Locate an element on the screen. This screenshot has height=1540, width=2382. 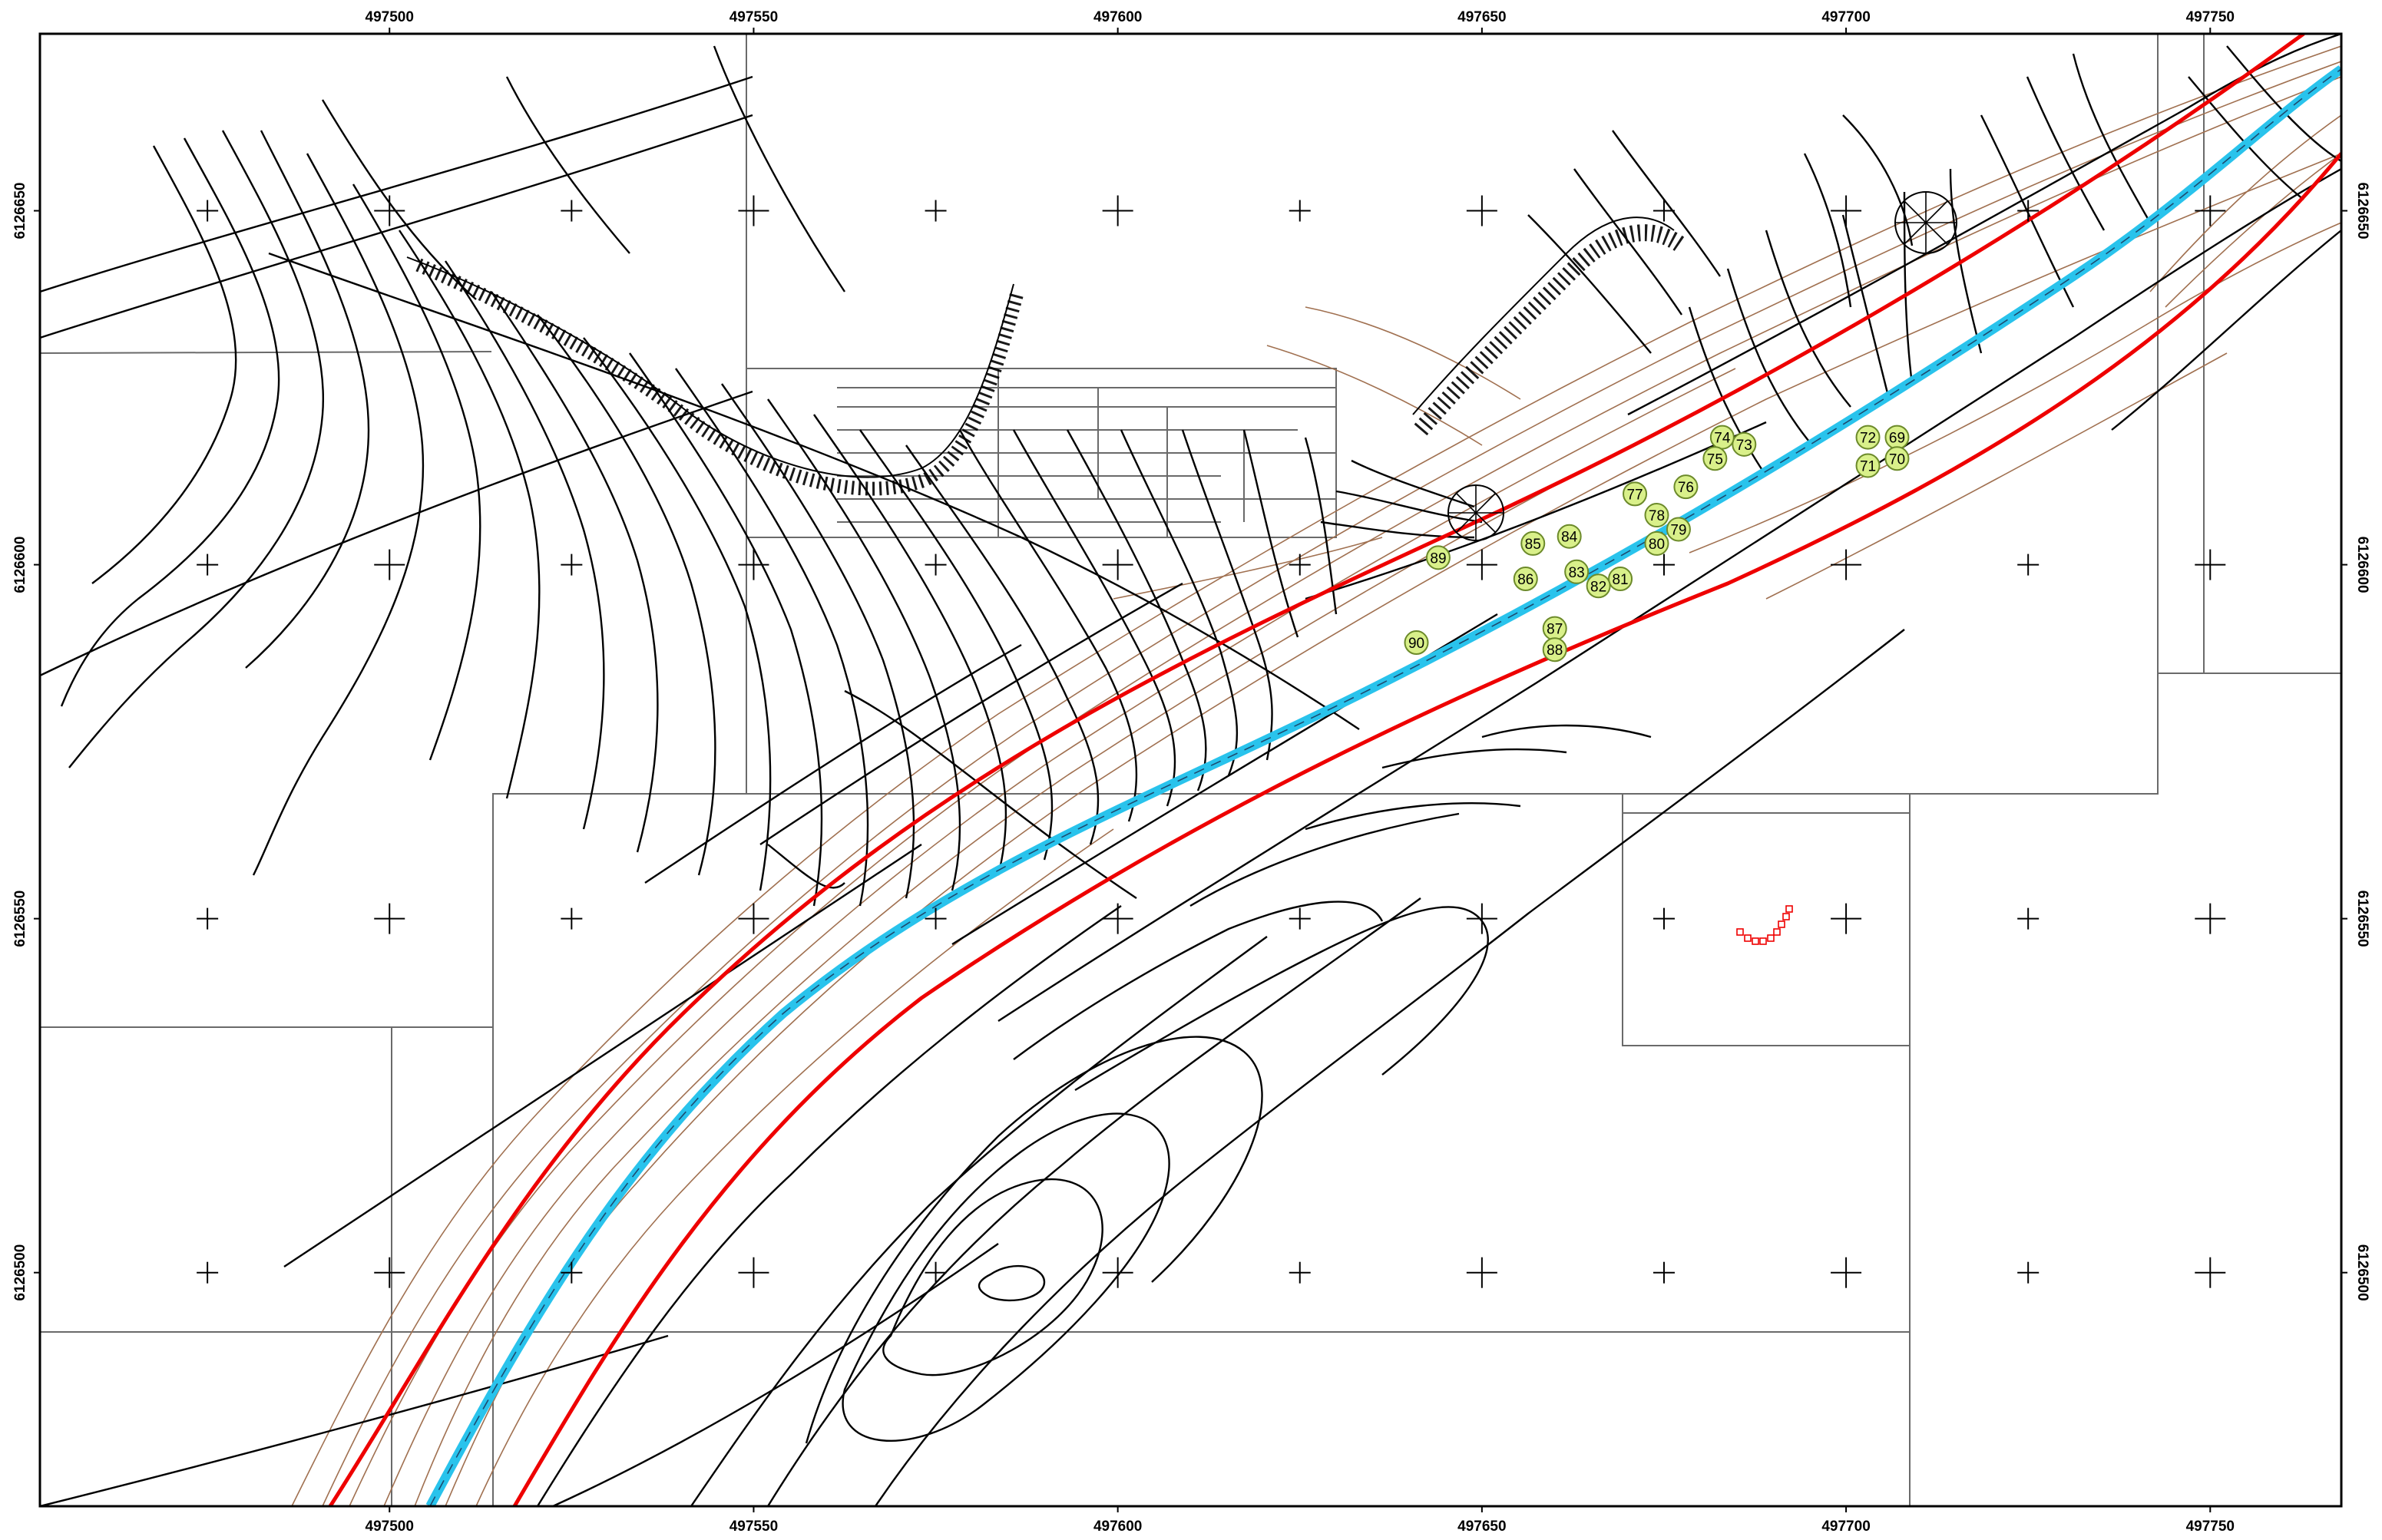
survey-point: 74 is located at coordinates (1722, 437).